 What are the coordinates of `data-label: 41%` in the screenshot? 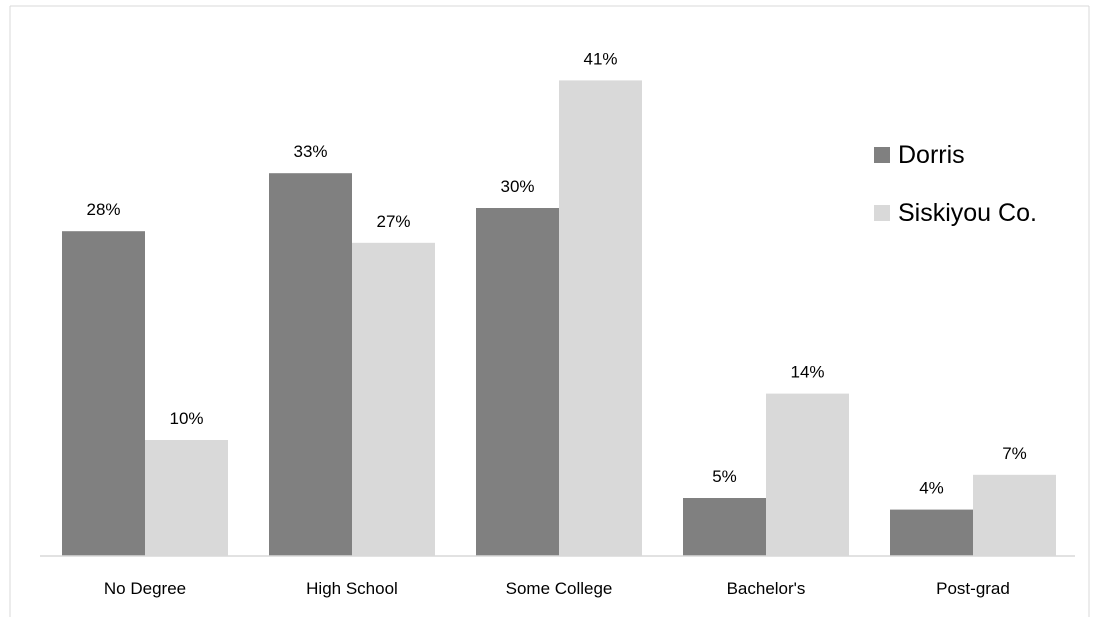 It's located at (600, 58).